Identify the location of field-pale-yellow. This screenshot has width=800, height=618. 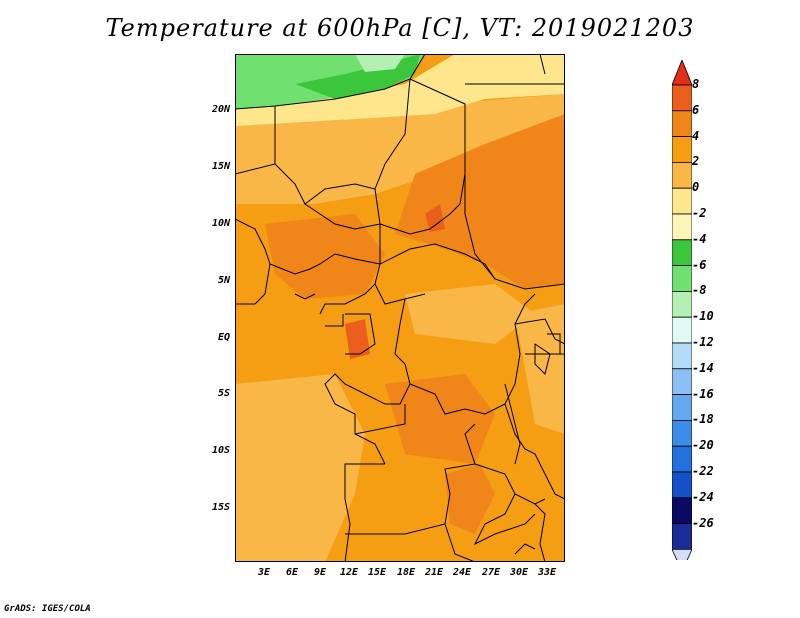
(400, 90).